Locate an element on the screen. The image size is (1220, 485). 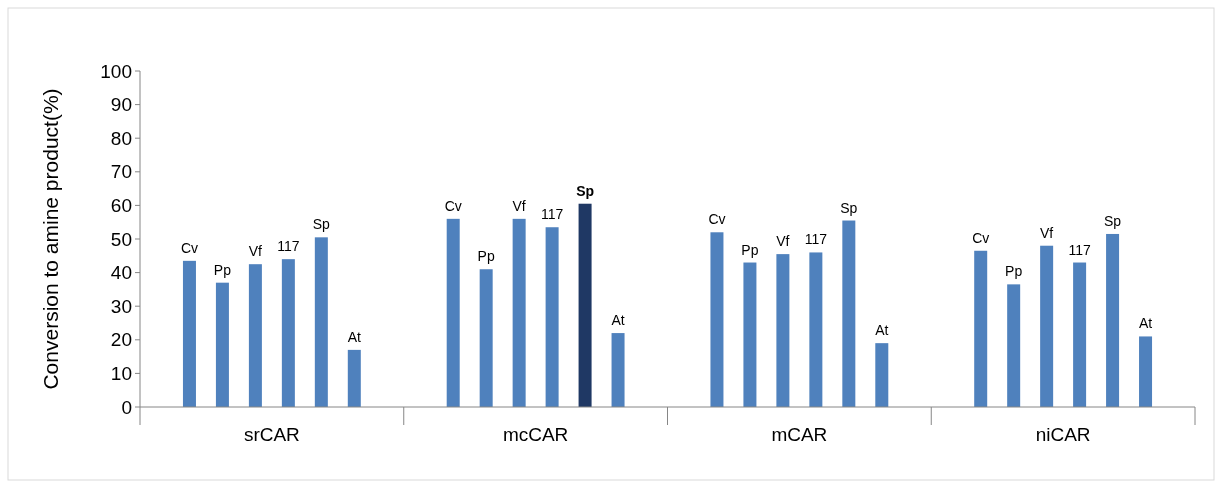
series-label: Vf is located at coordinates (1047, 232).